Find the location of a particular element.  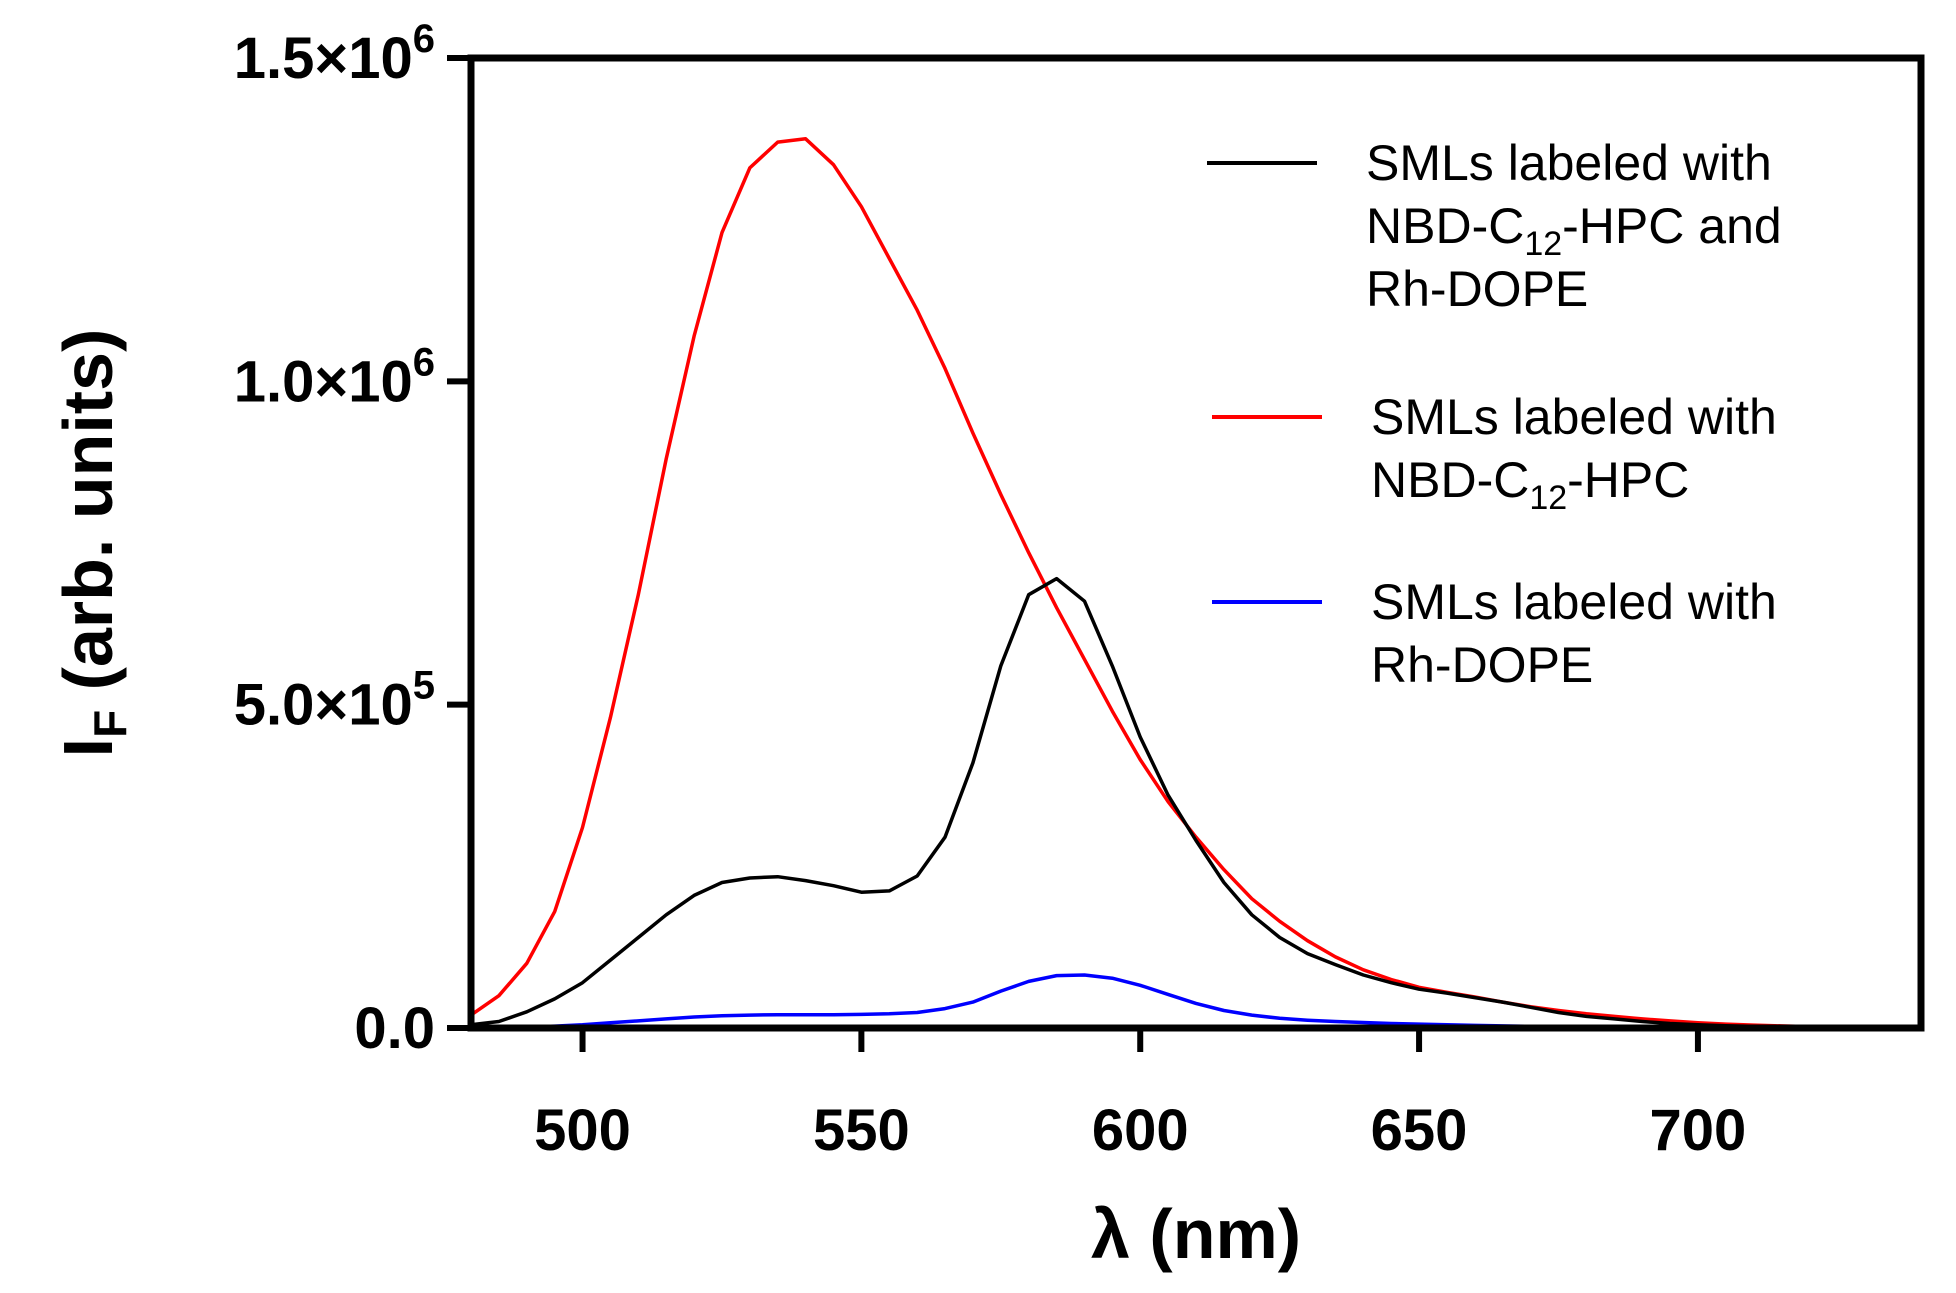

x-axis: 500 550 600 650 700 is located at coordinates (1140, 1095).